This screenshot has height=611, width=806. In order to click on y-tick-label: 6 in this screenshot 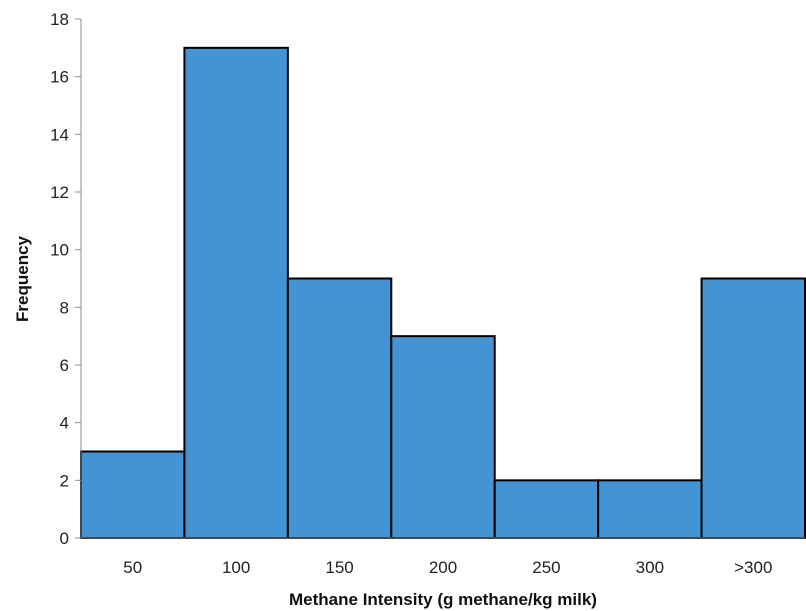, I will do `click(64, 365)`.